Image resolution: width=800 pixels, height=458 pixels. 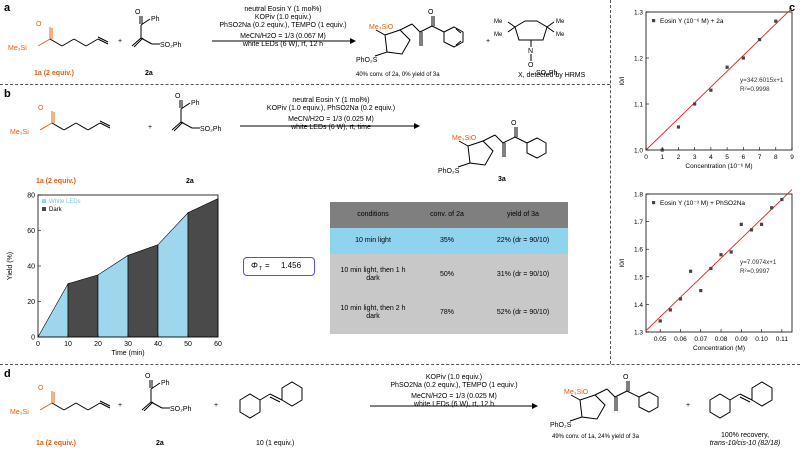 What do you see at coordinates (523, 240) in the screenshot?
I see `table-cell-yield: 22% (dr = 90/10)` at bounding box center [523, 240].